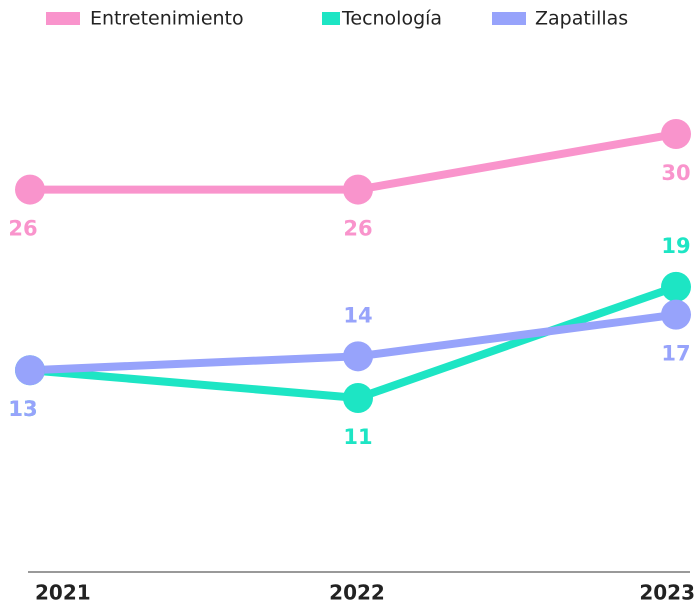  What do you see at coordinates (675, 354) in the screenshot?
I see `value-label: 17` at bounding box center [675, 354].